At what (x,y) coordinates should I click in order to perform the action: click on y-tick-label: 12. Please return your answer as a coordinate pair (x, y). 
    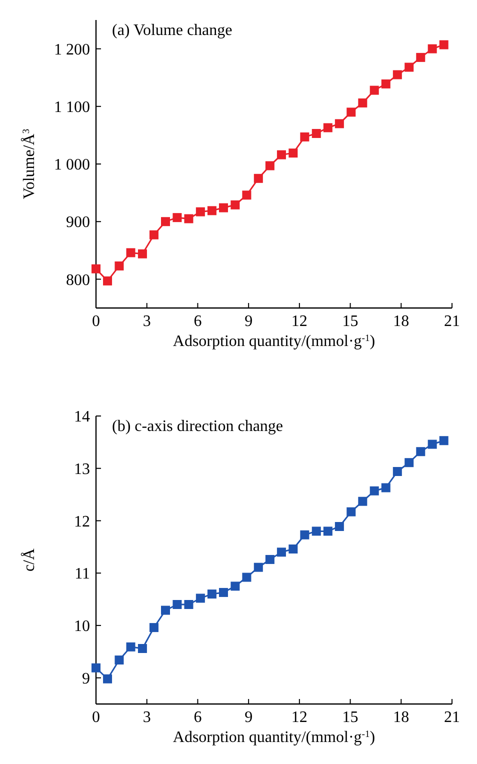
    Looking at the image, I should click on (82, 521).